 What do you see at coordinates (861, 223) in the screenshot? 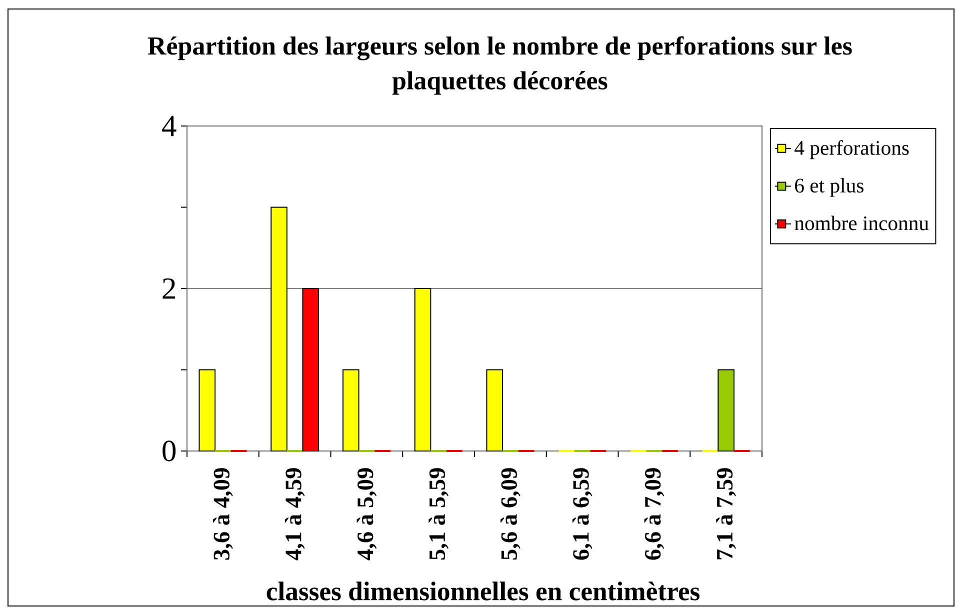
I see `legend-label: nombre inconnu` at bounding box center [861, 223].